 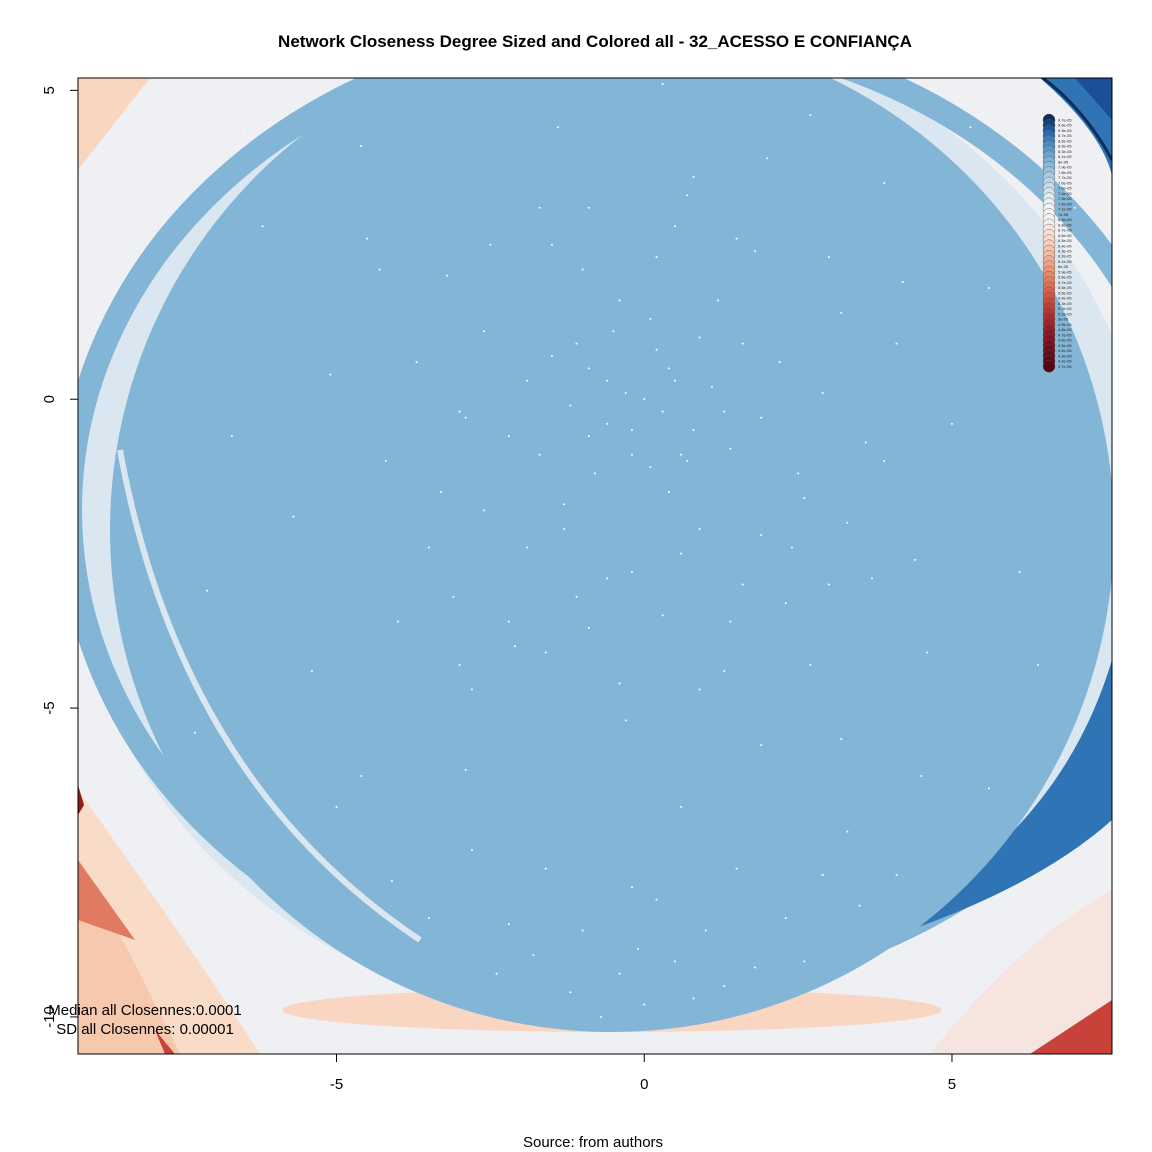 I want to click on legend-label: 9.7e-05, so click(x=1065, y=120).